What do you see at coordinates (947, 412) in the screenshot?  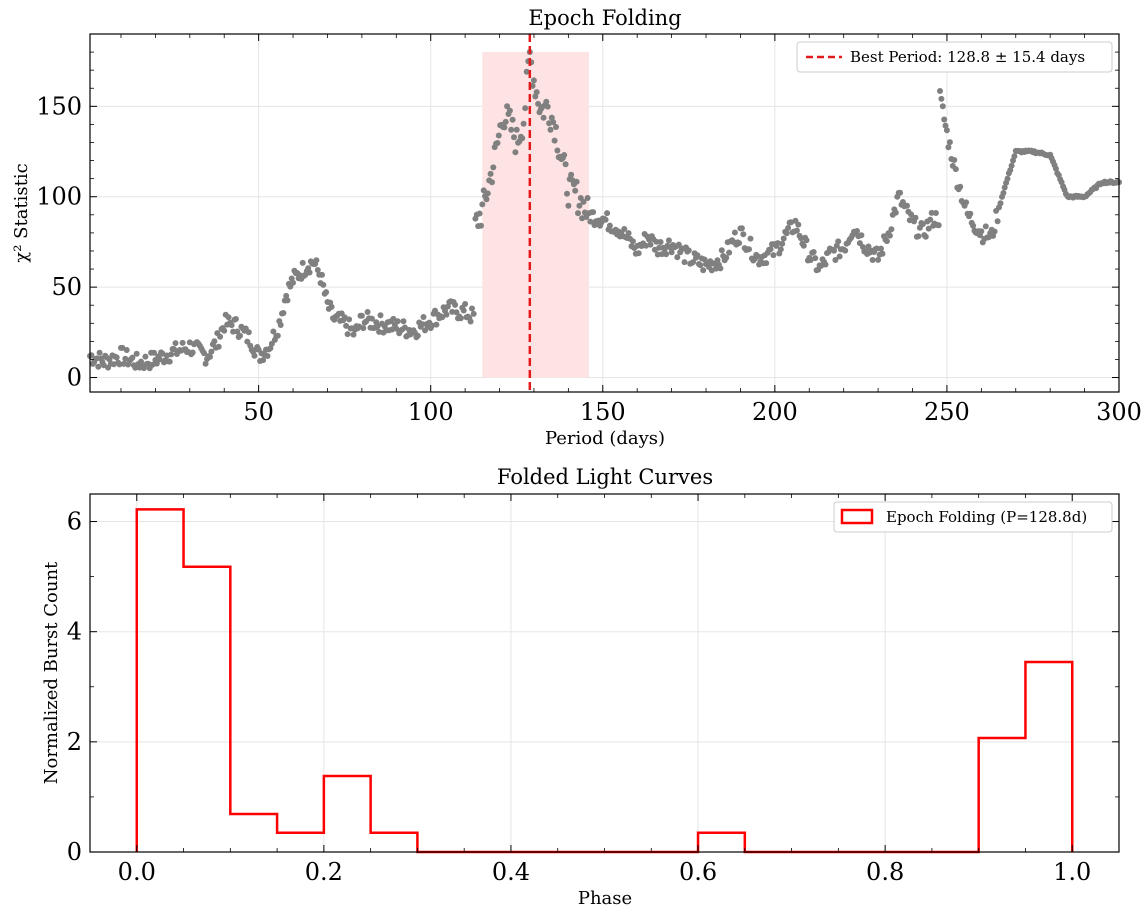 I see `x-tick-label: 250` at bounding box center [947, 412].